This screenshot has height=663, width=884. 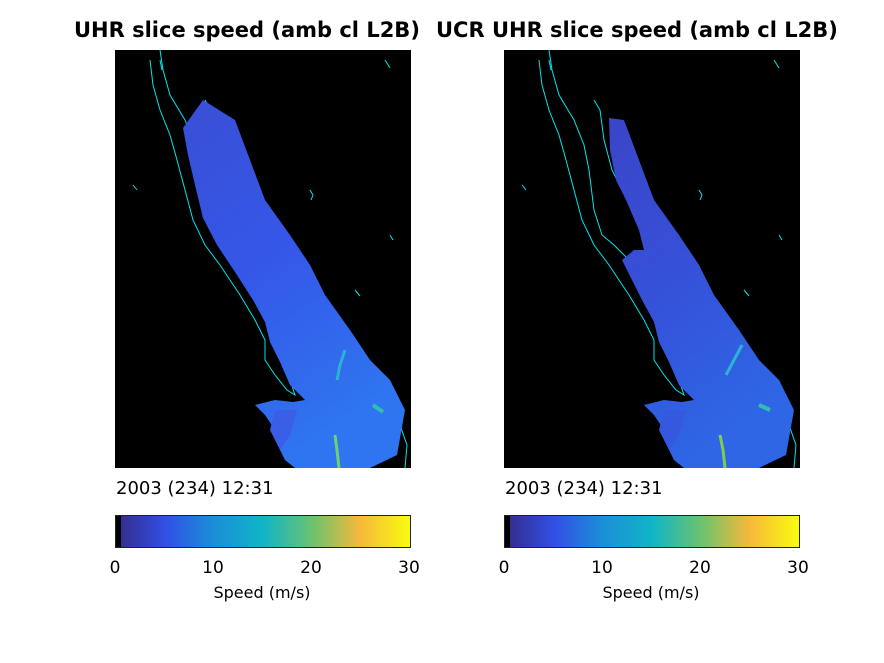 I want to click on left-colorbar, so click(x=263, y=531).